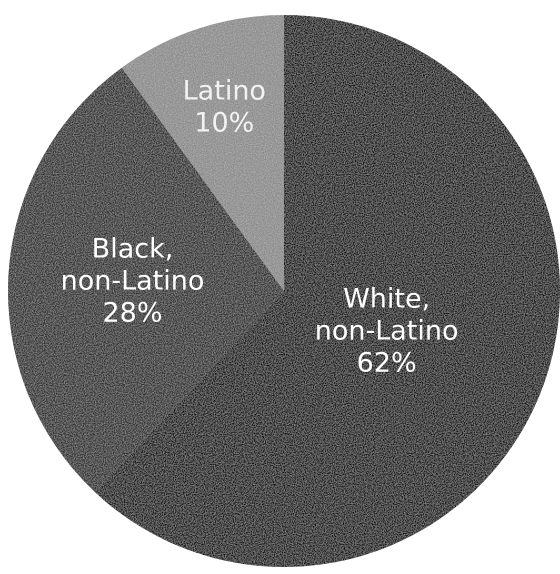 This screenshot has height=574, width=560. I want to click on pie-slice, so click(202, 153).